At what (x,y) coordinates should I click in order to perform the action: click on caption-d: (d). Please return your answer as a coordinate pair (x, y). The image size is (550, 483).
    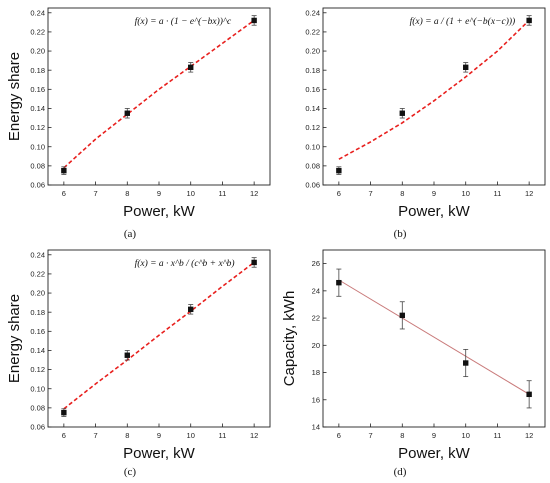
    Looking at the image, I should click on (400, 472).